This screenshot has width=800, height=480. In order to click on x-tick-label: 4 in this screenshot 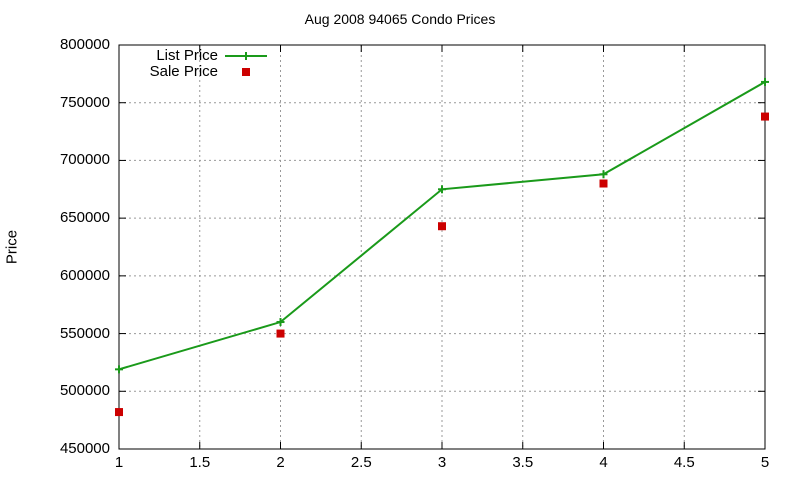, I will do `click(603, 462)`.